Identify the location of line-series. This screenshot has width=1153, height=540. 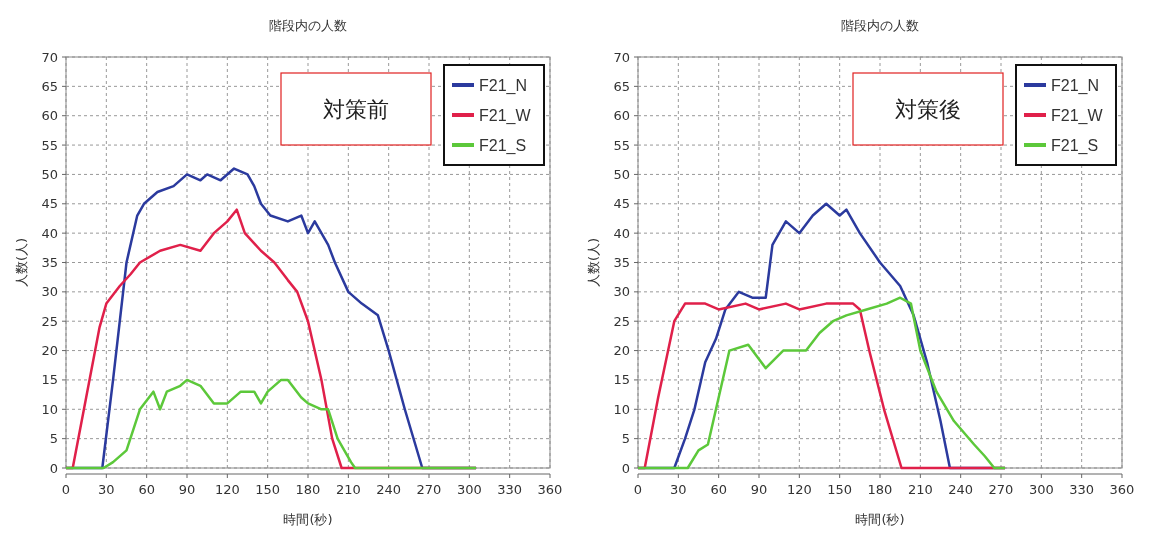
(271, 424).